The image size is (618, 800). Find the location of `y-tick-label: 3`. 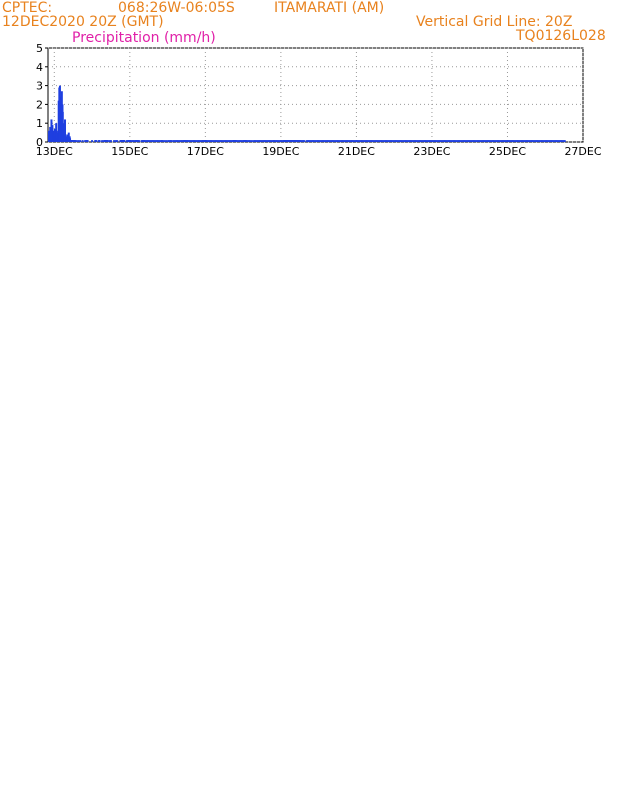

y-tick-label: 3 is located at coordinates (39, 86).